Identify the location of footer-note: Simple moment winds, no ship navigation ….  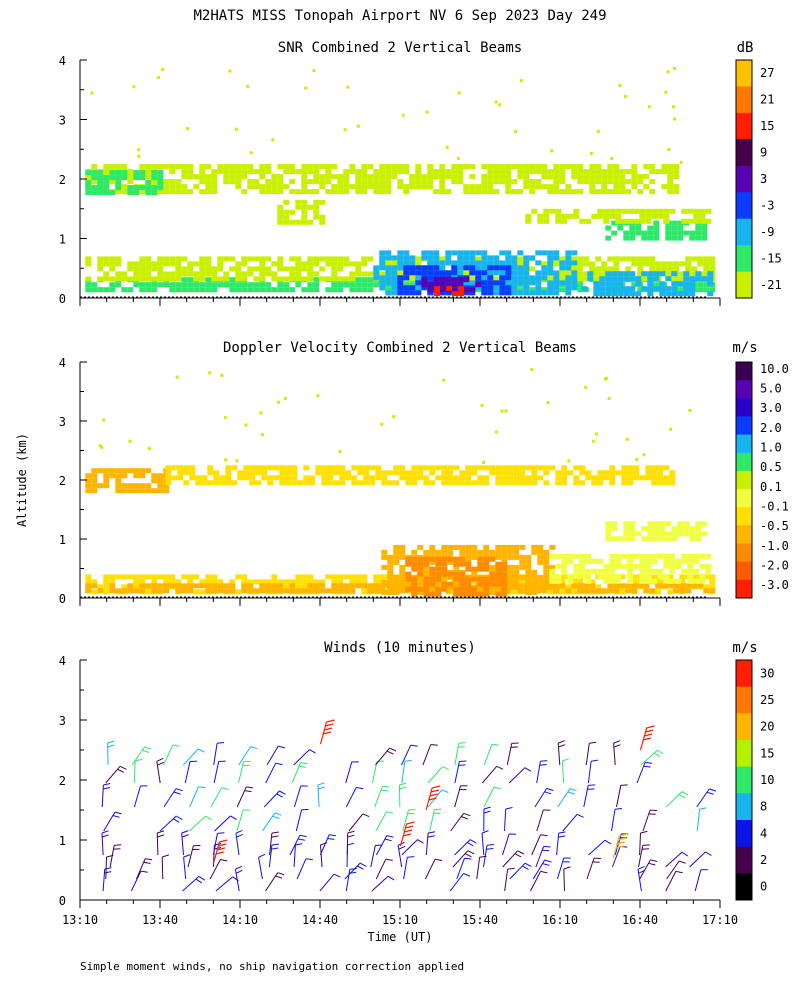
(272, 966).